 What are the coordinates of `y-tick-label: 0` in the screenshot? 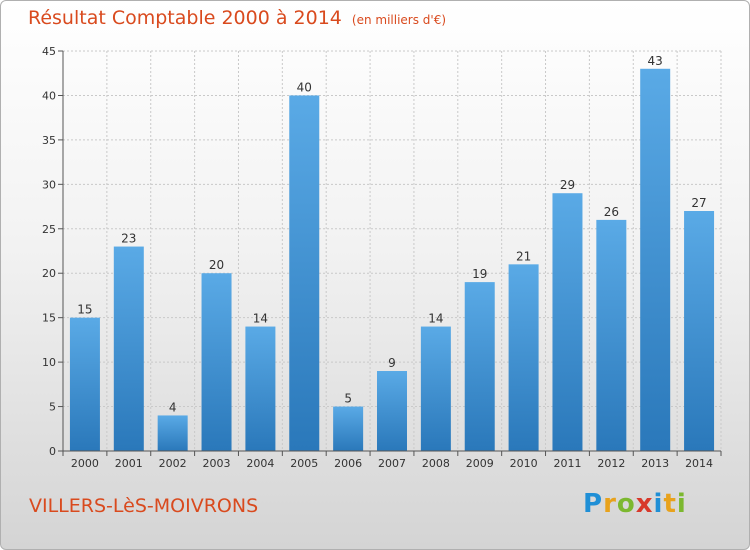 It's located at (52, 451).